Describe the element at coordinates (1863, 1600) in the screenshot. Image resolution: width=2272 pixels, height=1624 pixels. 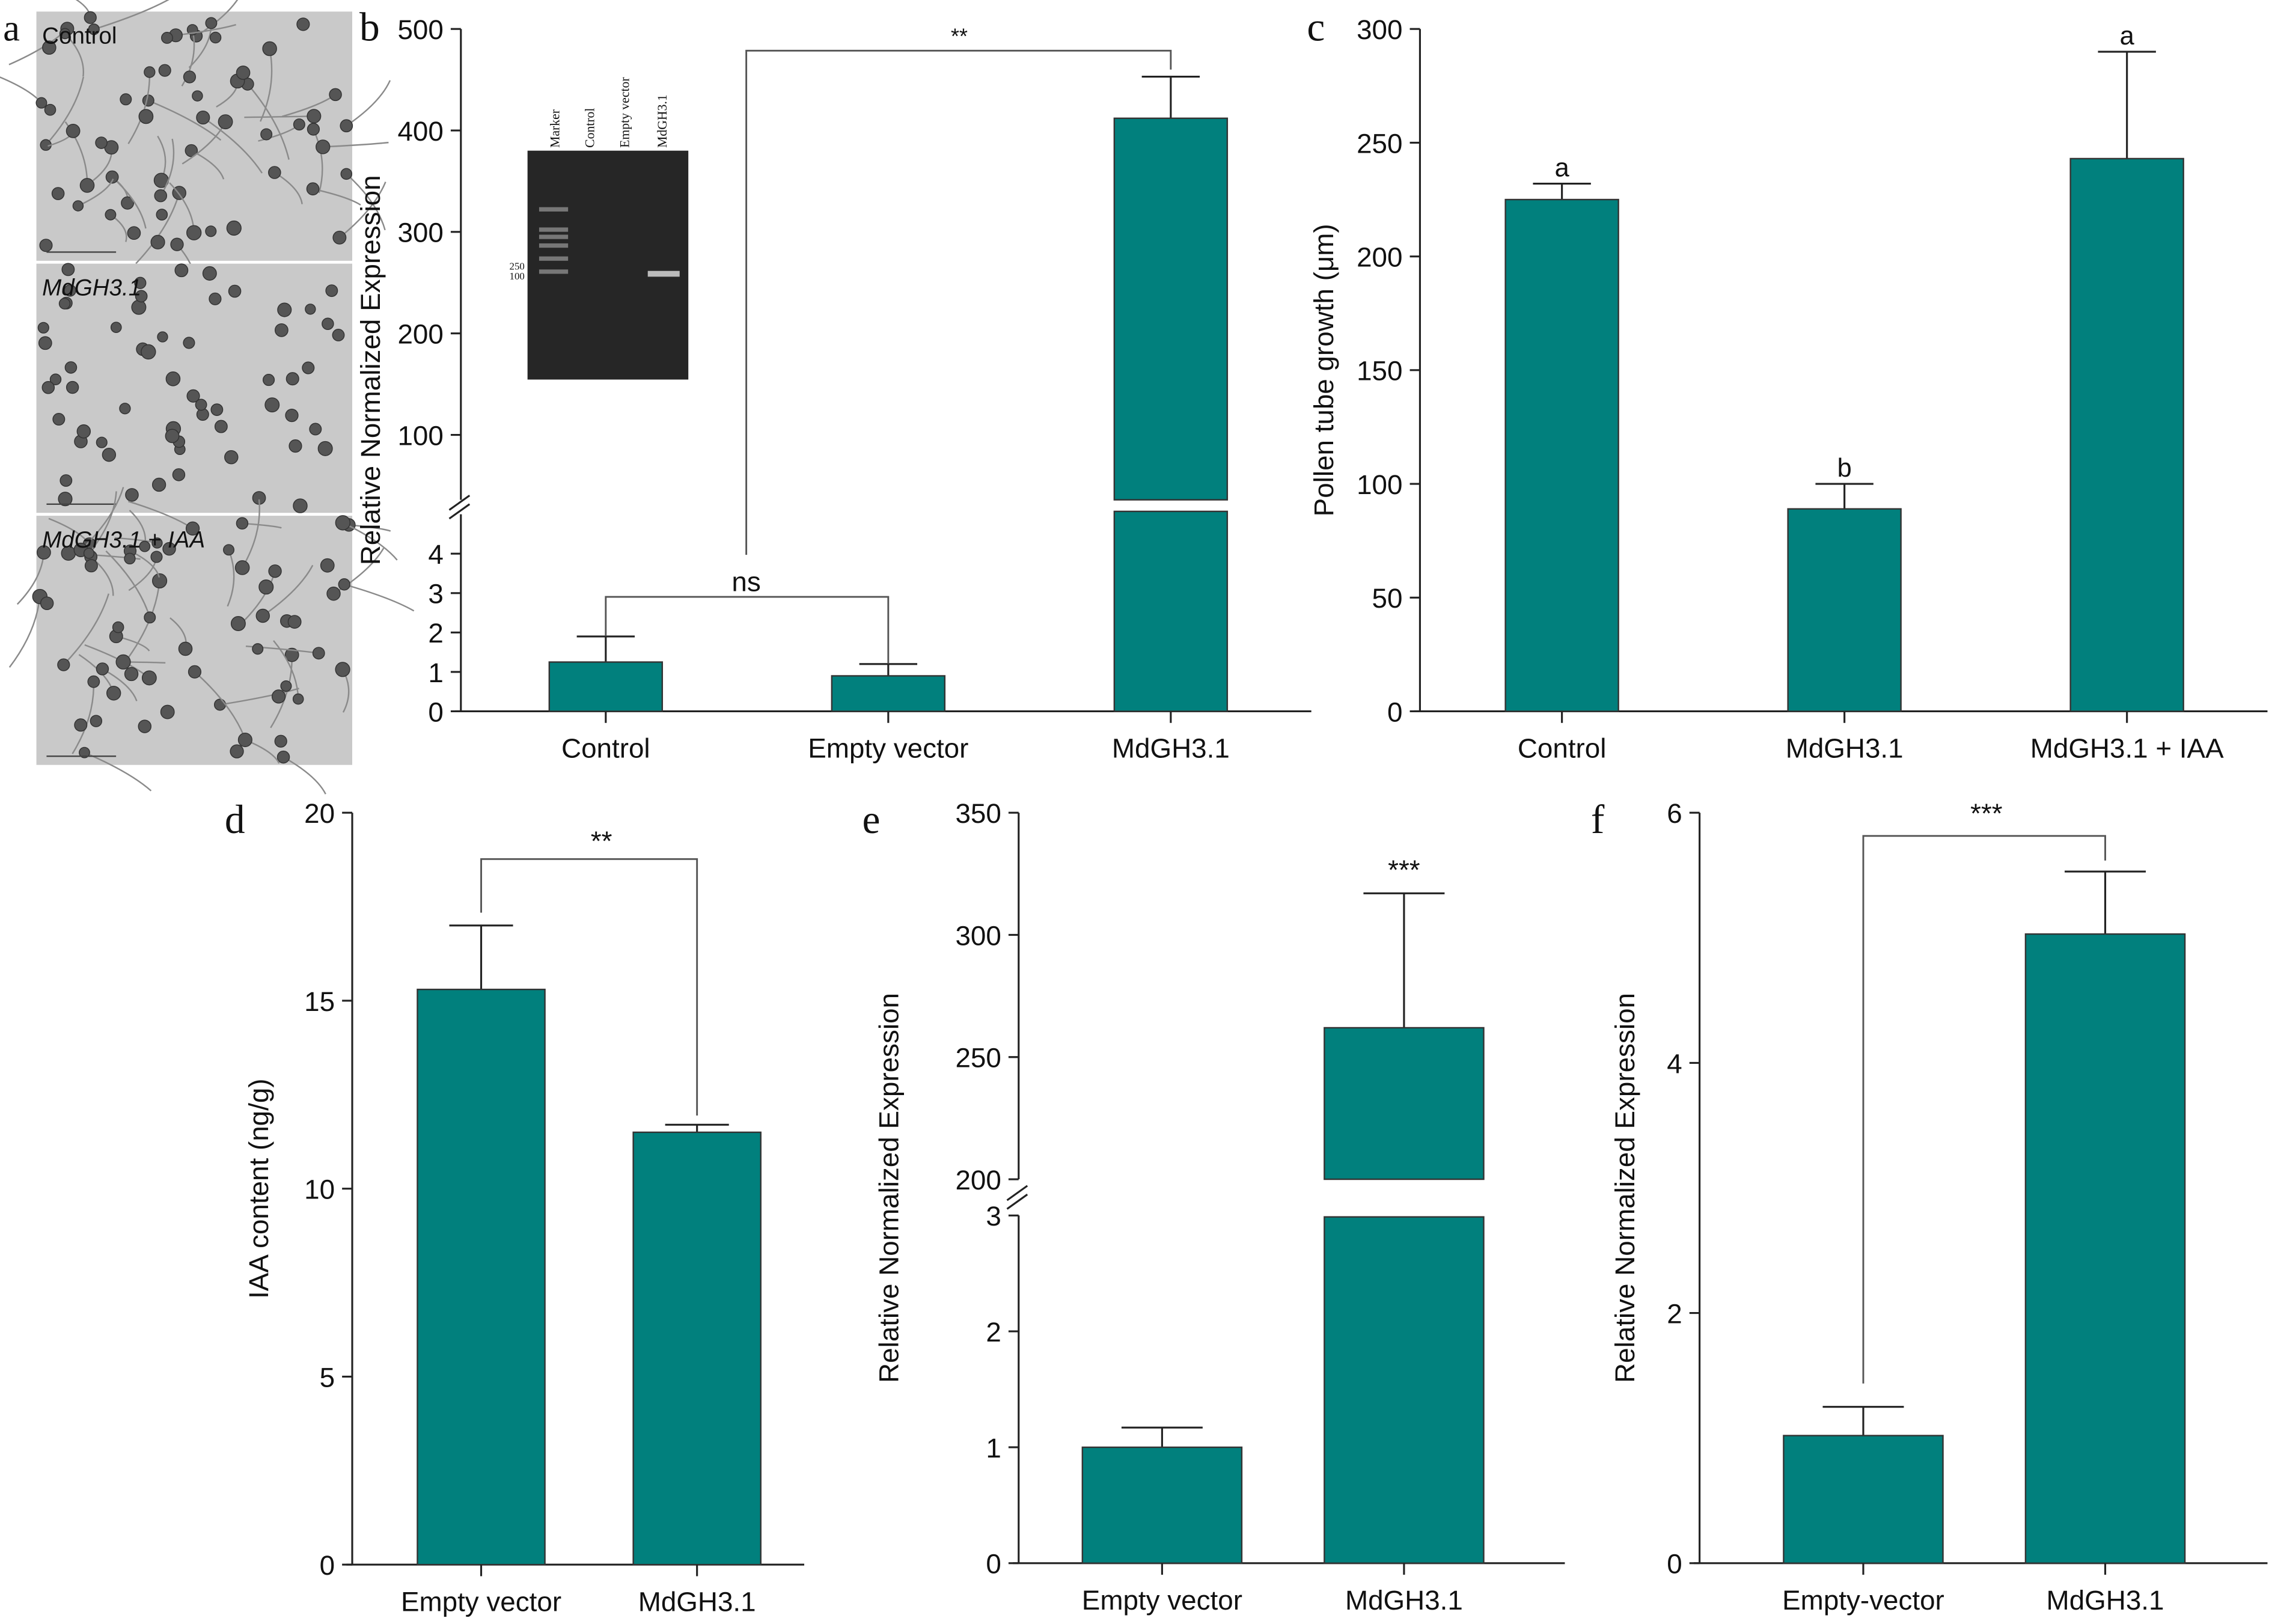
I see `x-tick-label: Empty-vector` at that location.